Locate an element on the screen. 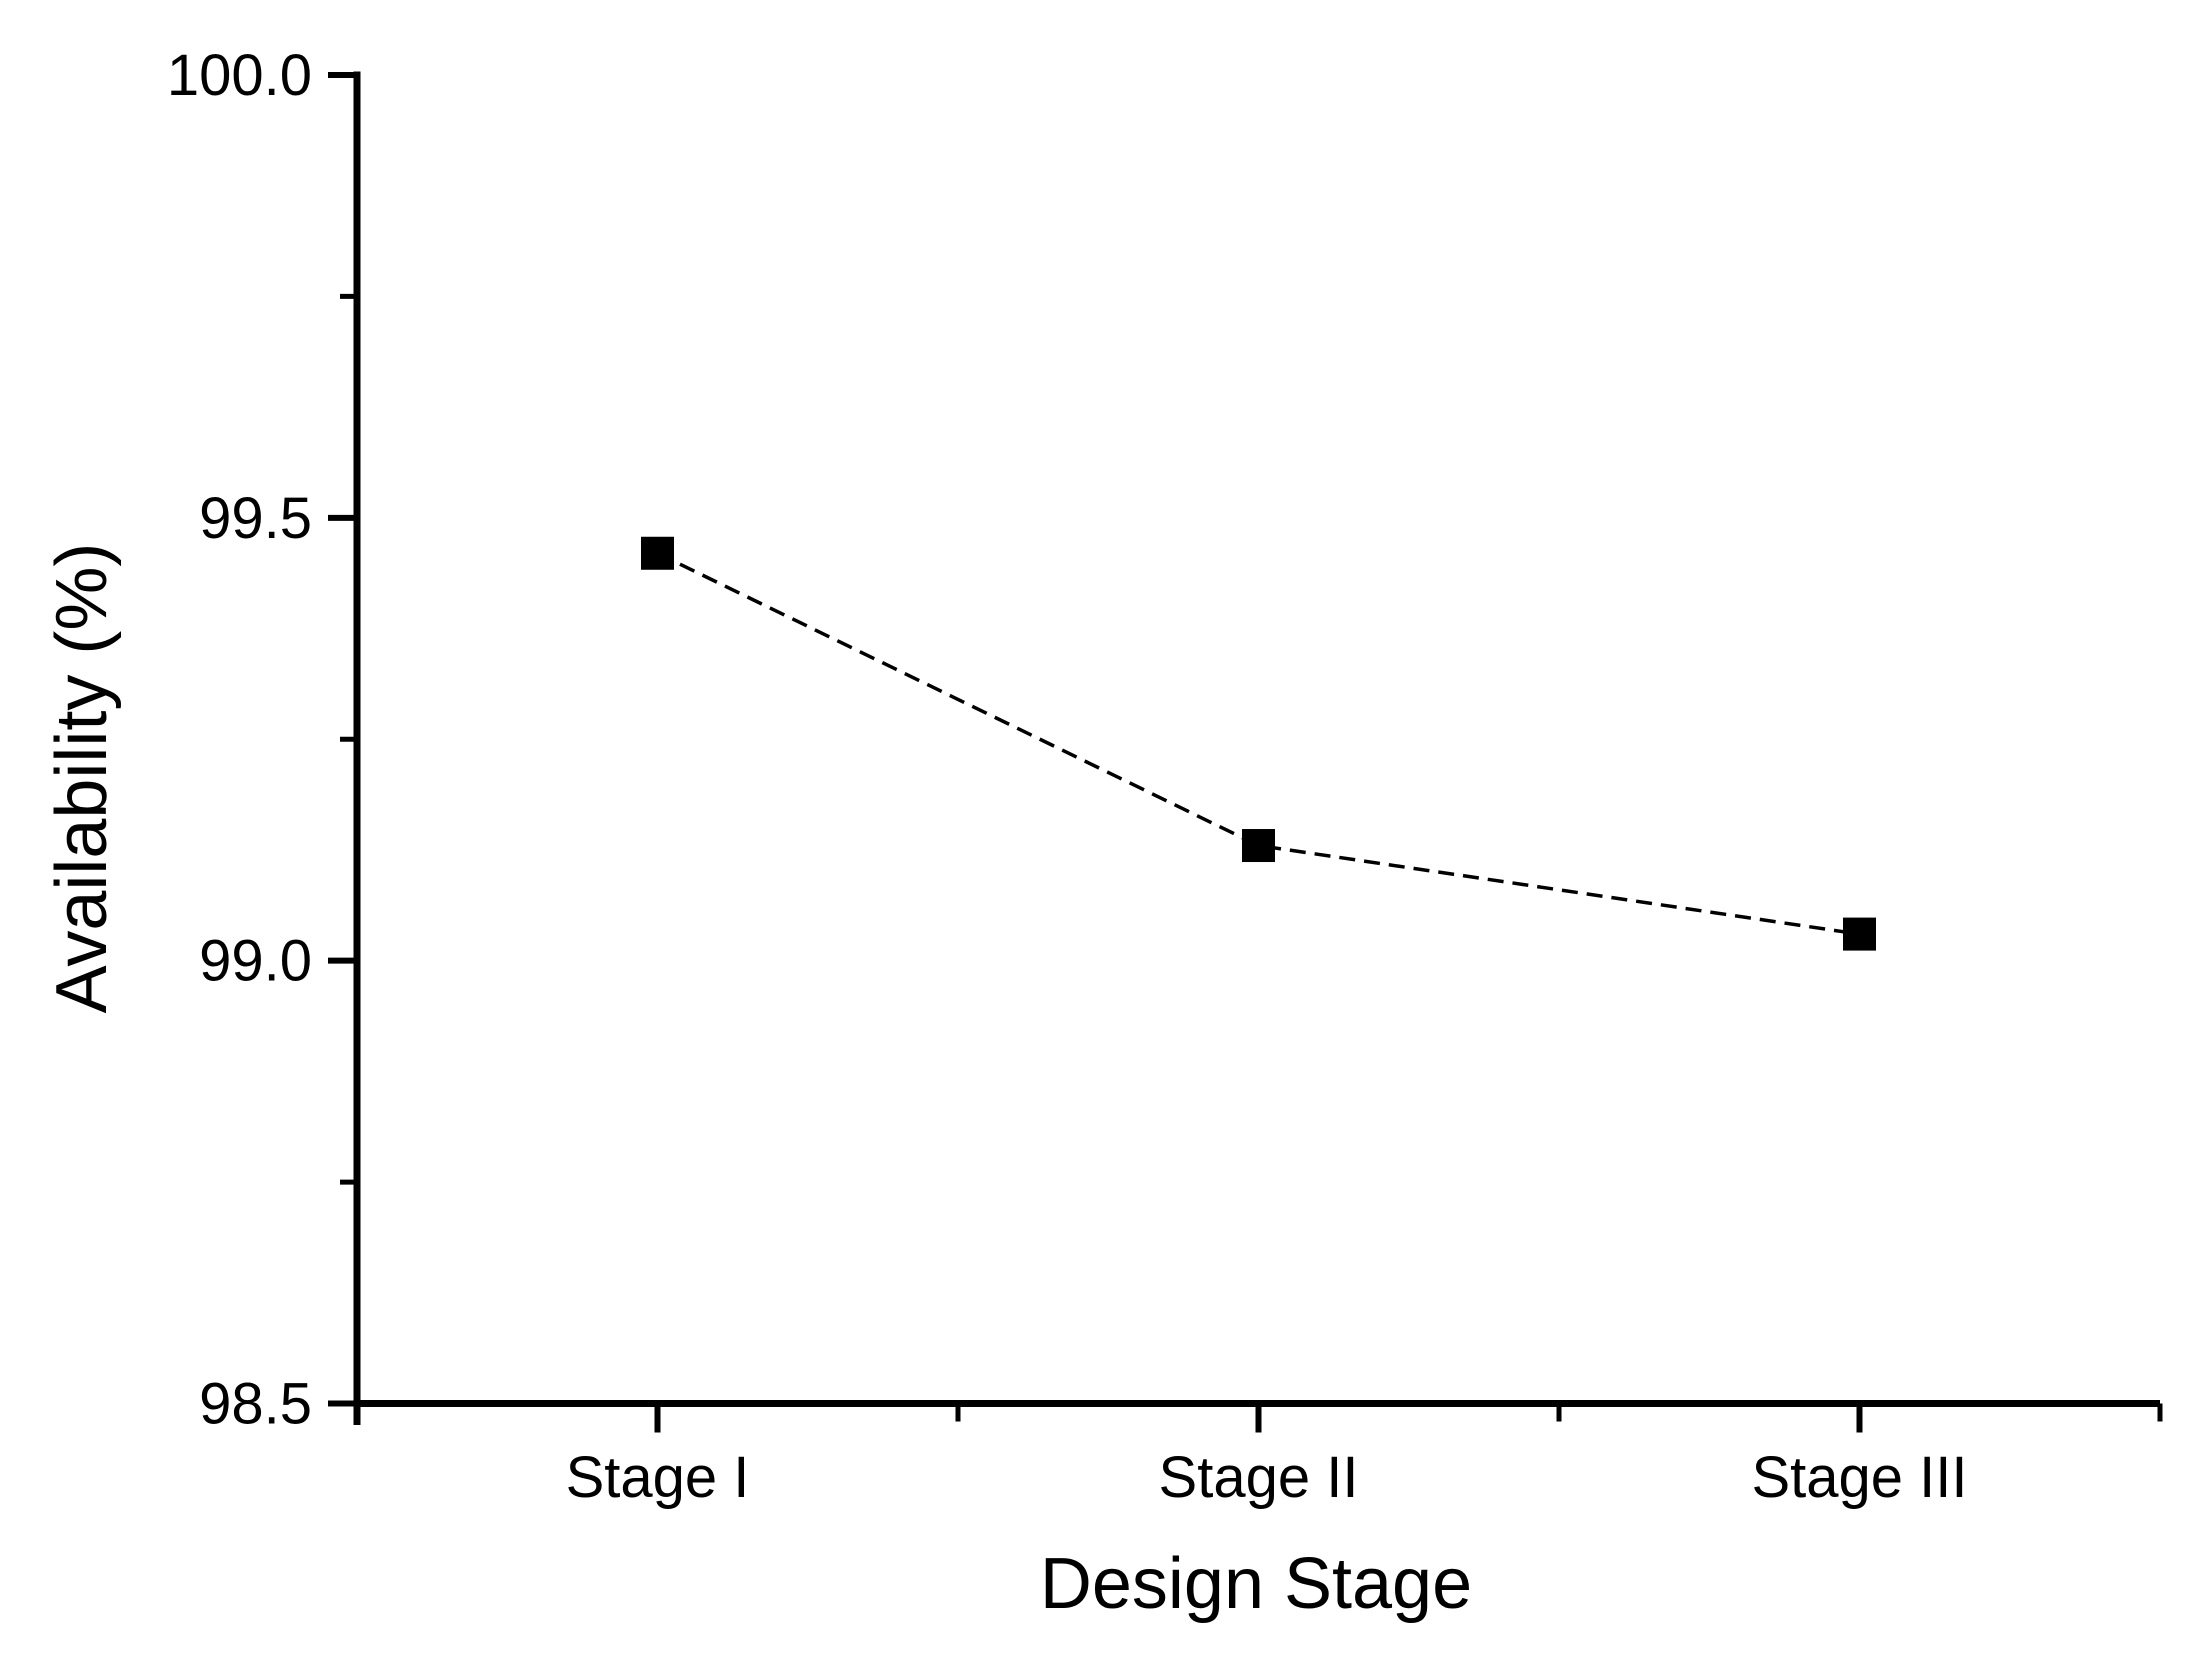  x-tick-label-stage-iii: Stage III is located at coordinates (1859, 1477).